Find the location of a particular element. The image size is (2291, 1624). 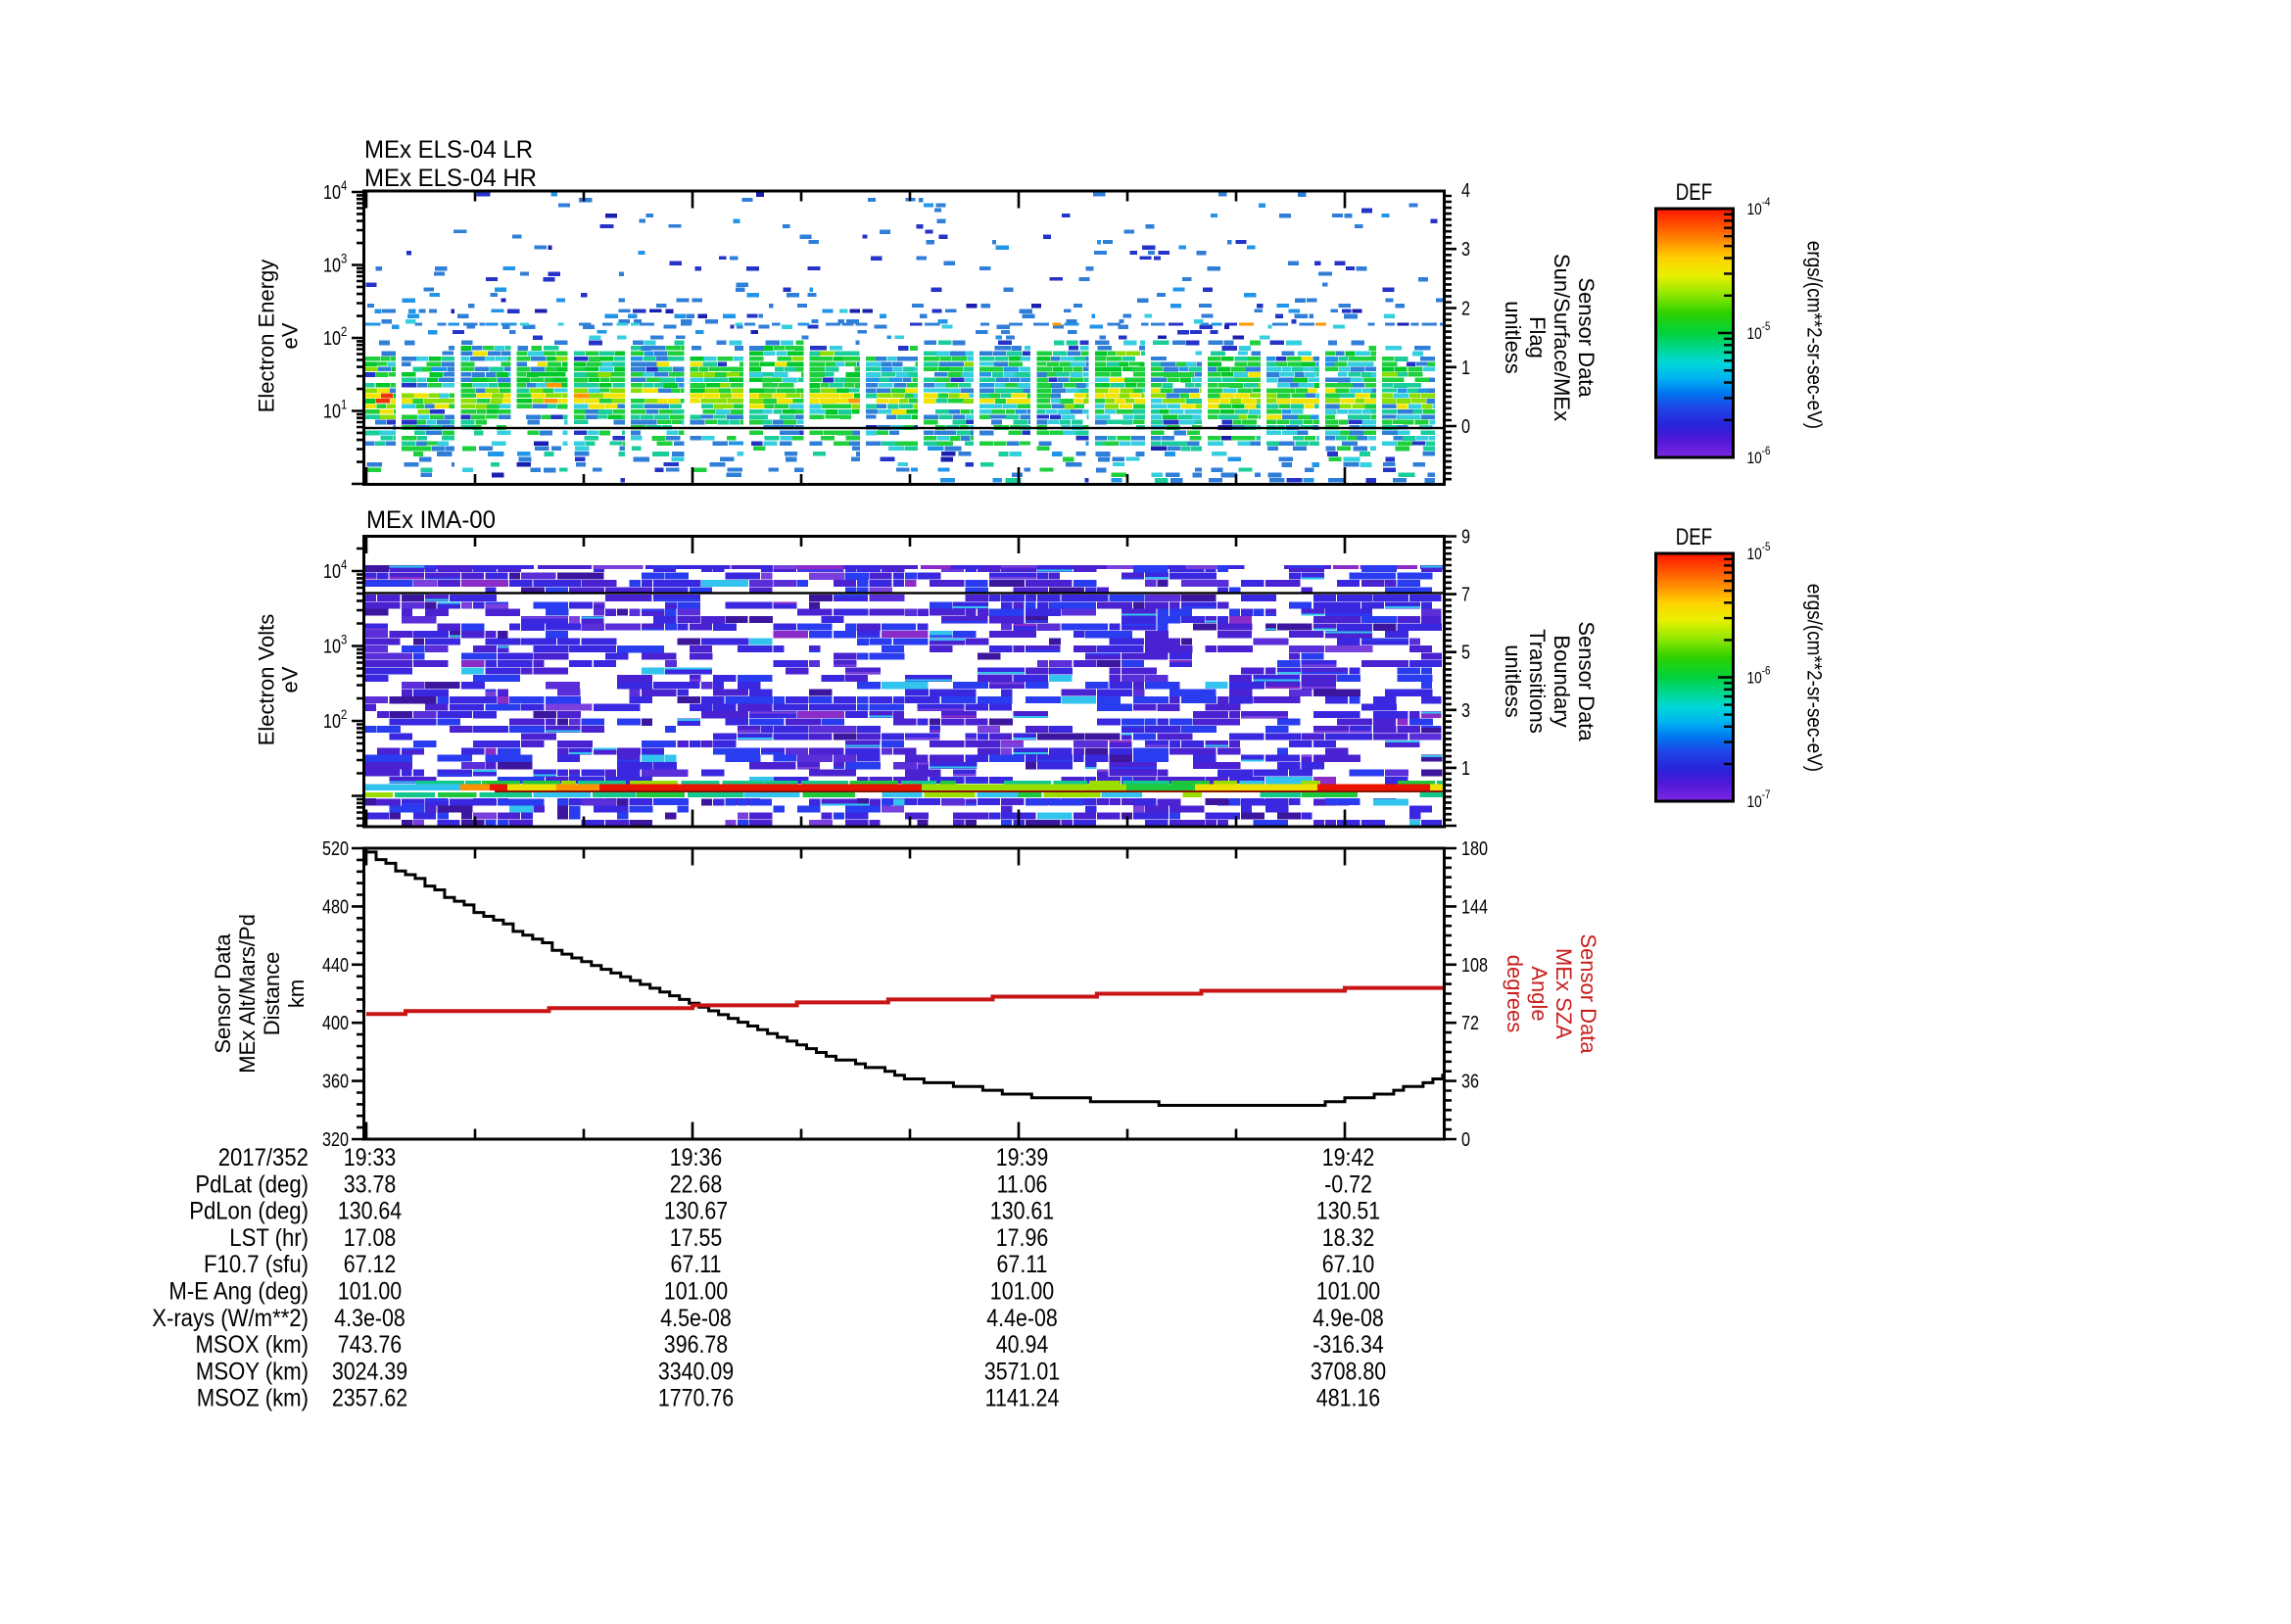

svg-text: 67.12 is located at coordinates (370, 1265).